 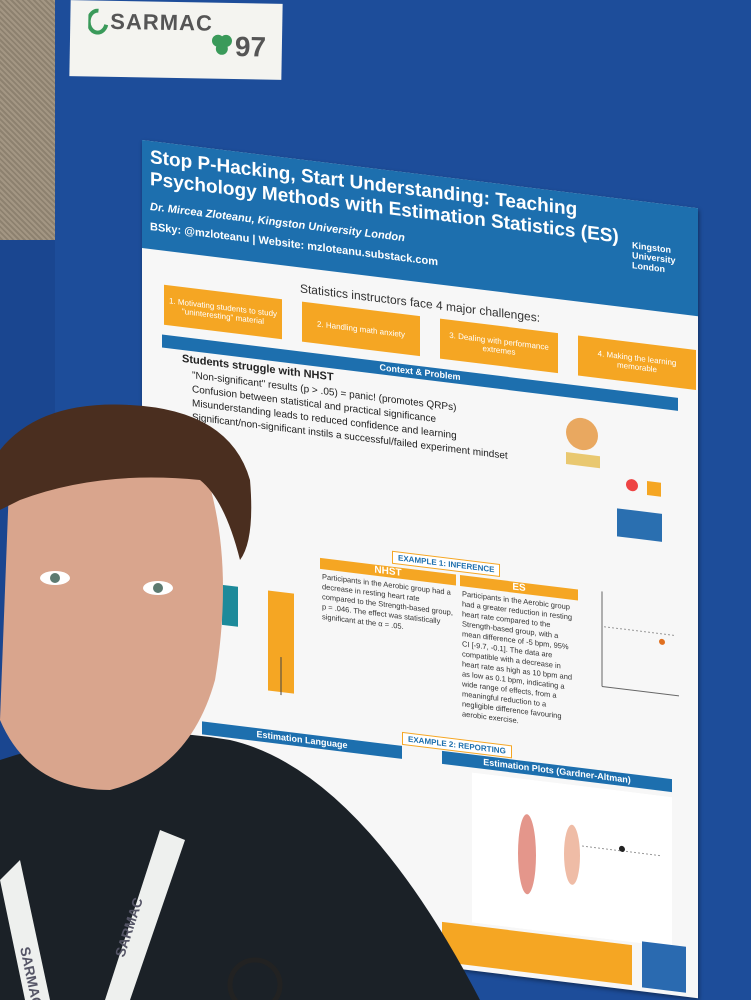 I want to click on es-figure, so click(x=640, y=644).